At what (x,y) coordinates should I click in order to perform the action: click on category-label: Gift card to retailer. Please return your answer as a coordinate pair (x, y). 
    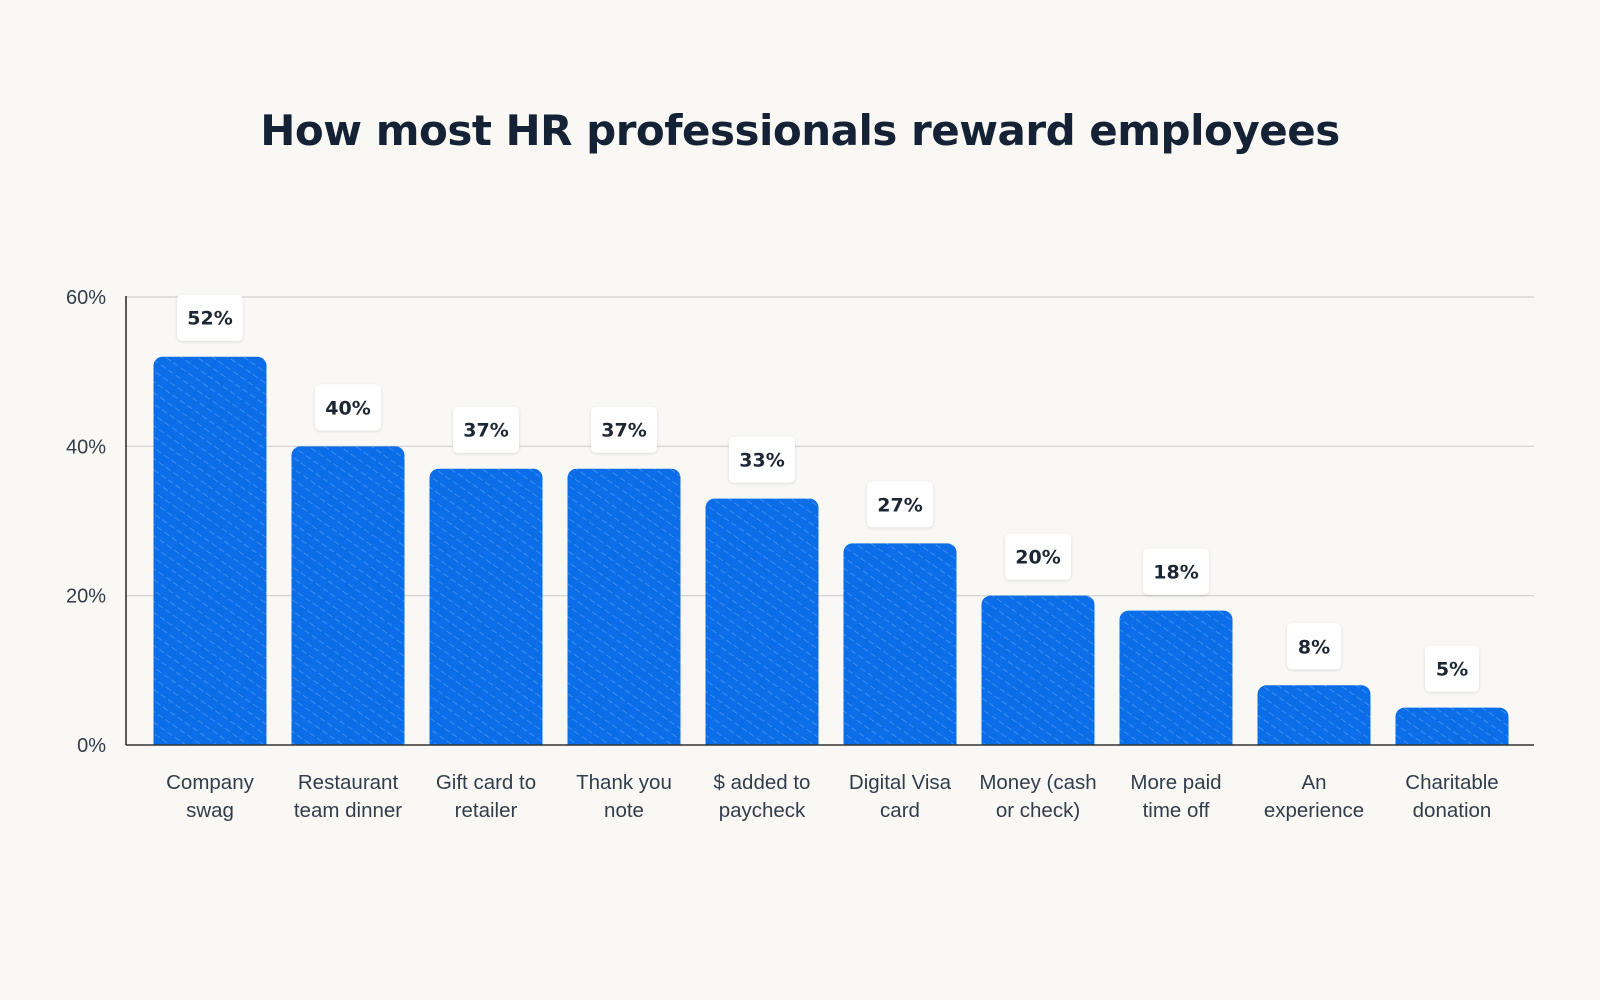
    Looking at the image, I should click on (486, 796).